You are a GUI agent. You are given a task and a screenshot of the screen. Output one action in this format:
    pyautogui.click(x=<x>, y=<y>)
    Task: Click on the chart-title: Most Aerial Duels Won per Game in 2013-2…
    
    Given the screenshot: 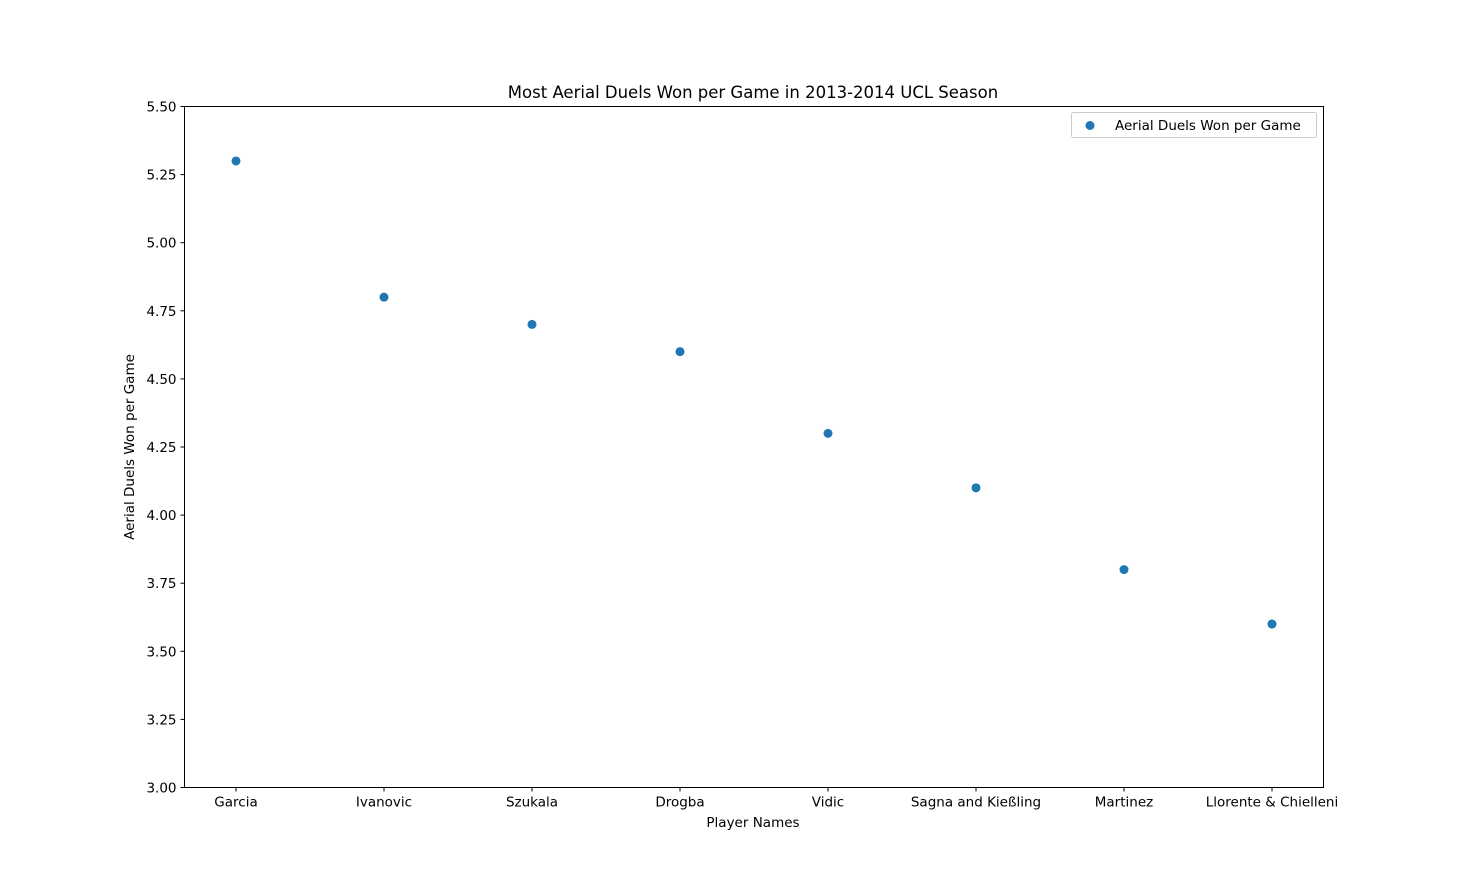 What is the action you would take?
    pyautogui.click(x=753, y=92)
    